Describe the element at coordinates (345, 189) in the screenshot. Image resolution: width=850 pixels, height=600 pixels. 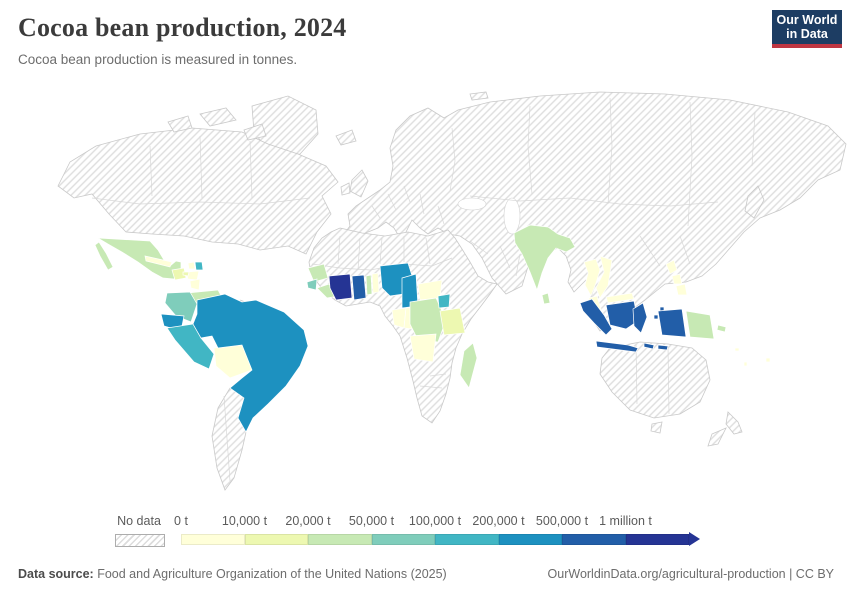
I see `region-ireland` at that location.